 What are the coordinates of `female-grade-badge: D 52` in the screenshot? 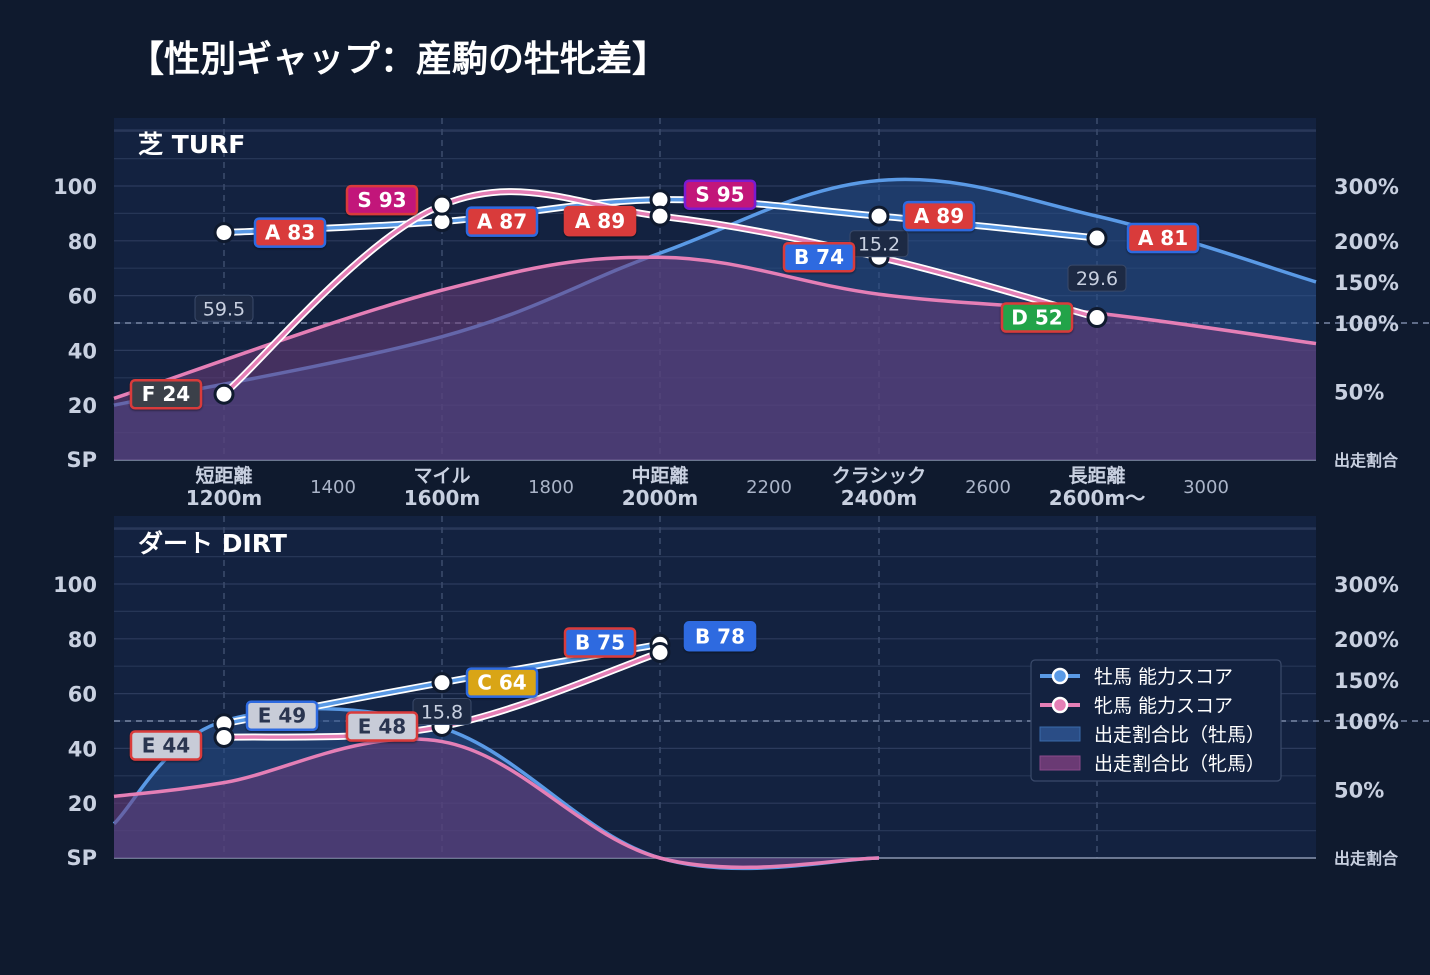 It's located at (1037, 317).